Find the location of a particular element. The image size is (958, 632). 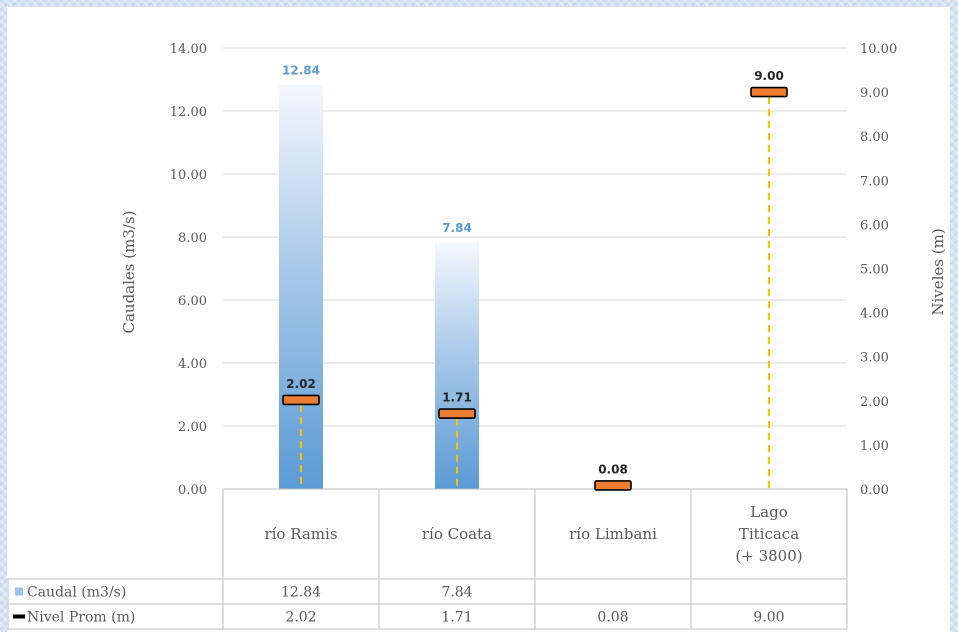

y-tick-label: 8.00 is located at coordinates (192, 238).